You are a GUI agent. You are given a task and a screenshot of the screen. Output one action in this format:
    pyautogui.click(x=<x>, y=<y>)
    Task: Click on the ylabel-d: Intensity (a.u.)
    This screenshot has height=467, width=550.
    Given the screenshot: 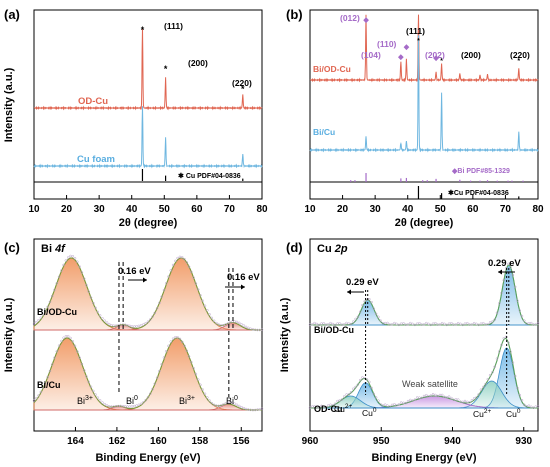 What is the action you would take?
    pyautogui.click(x=285, y=334)
    